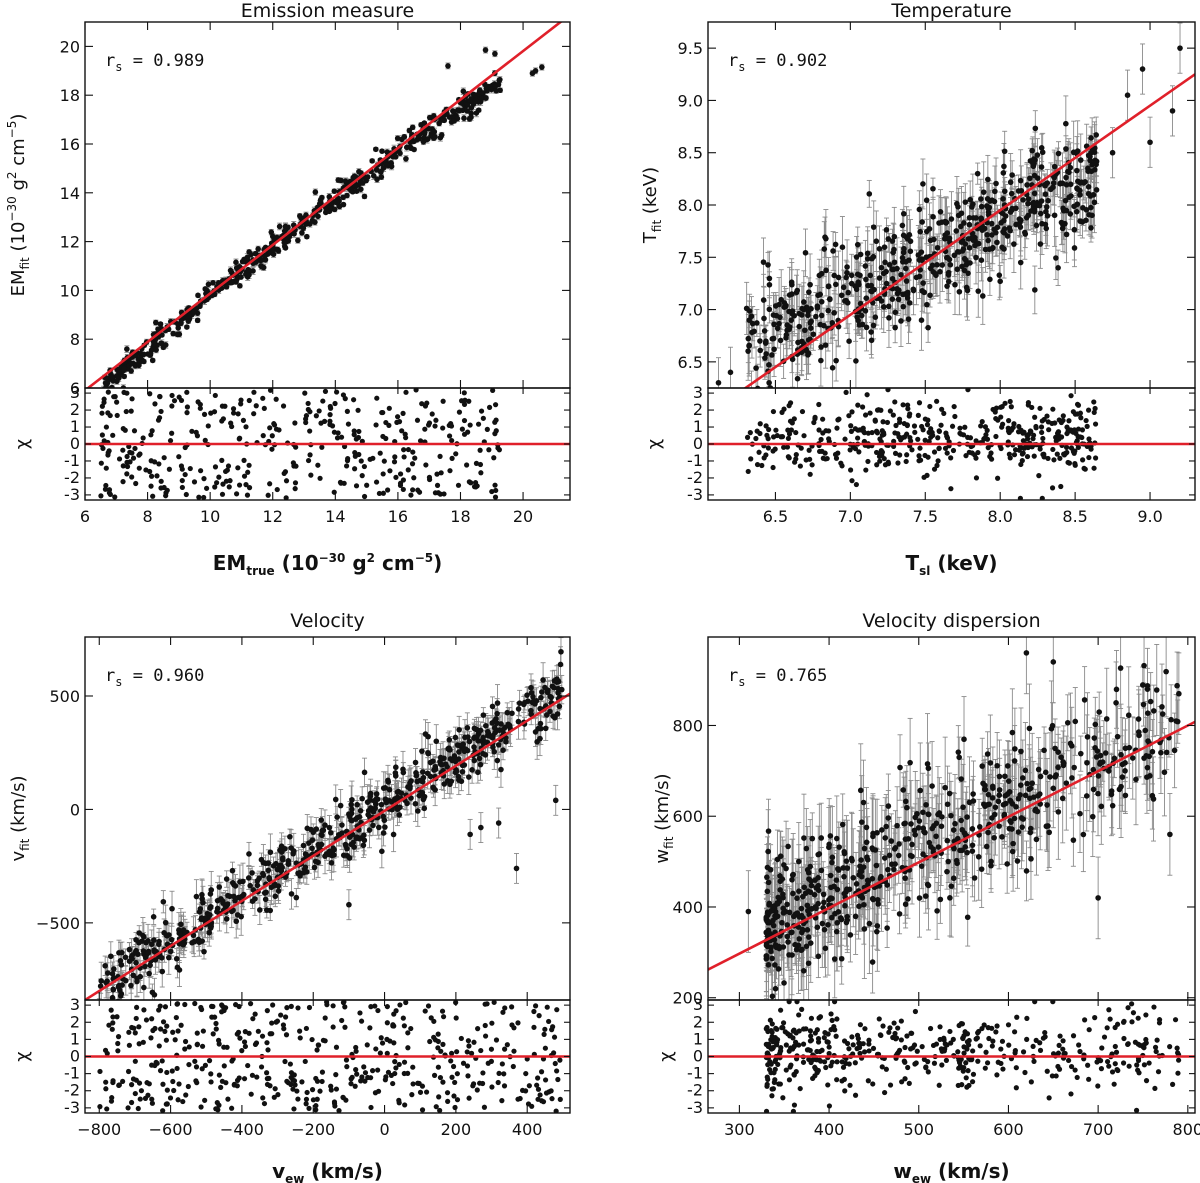  What do you see at coordinates (70, 242) in the screenshot?
I see `y-tick-label: 12` at bounding box center [70, 242].